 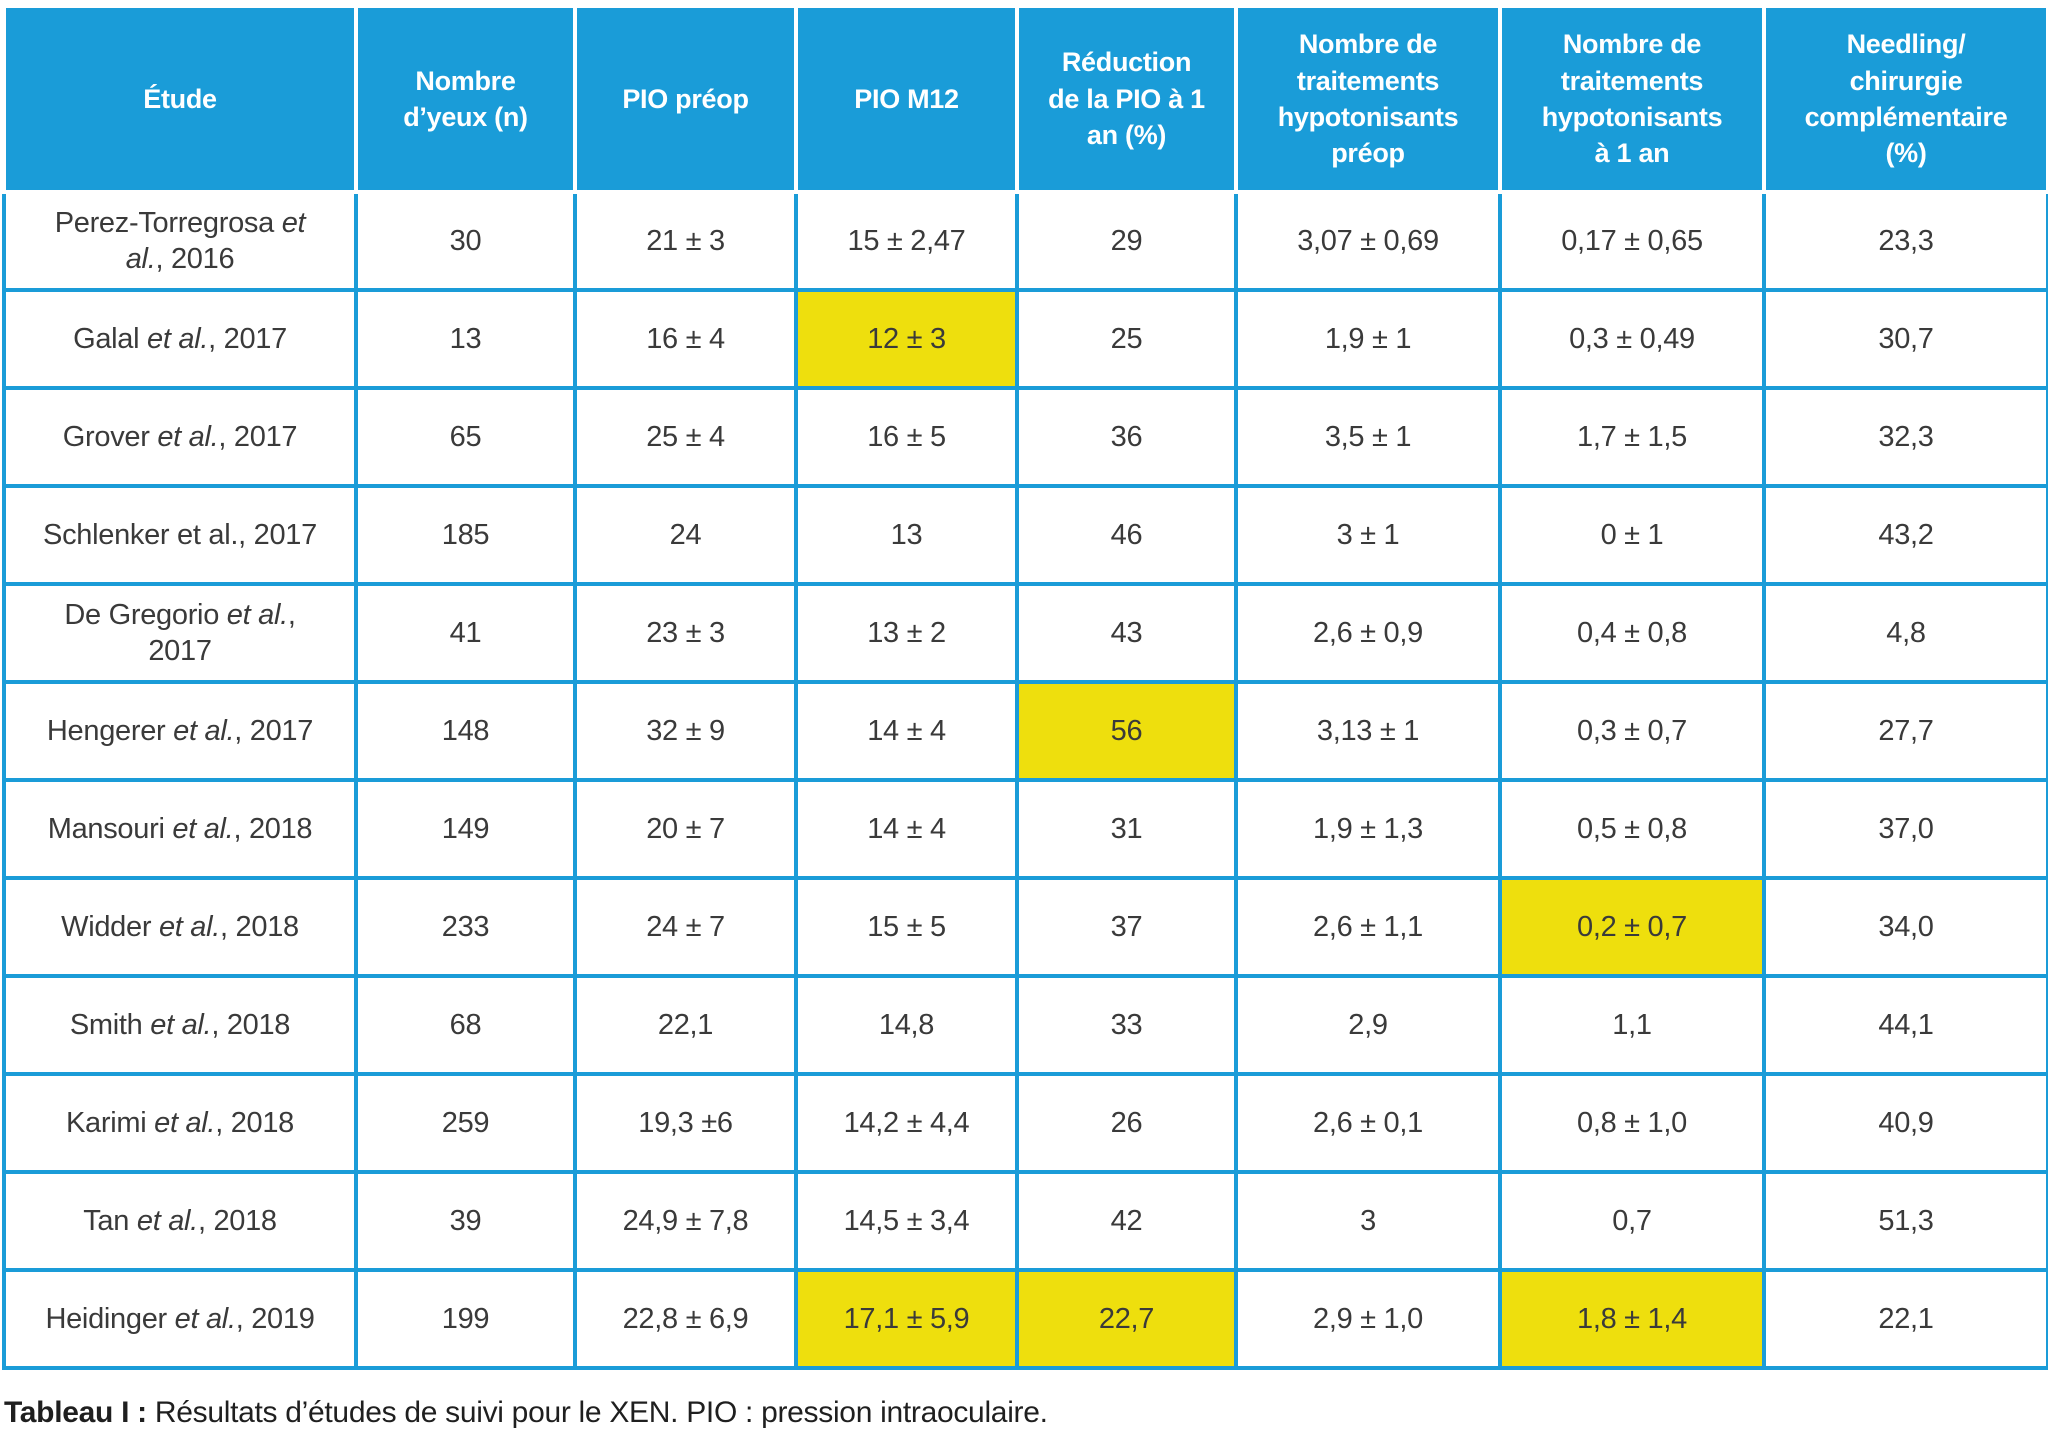 What do you see at coordinates (1126, 731) in the screenshot?
I see `data-cell: 56` at bounding box center [1126, 731].